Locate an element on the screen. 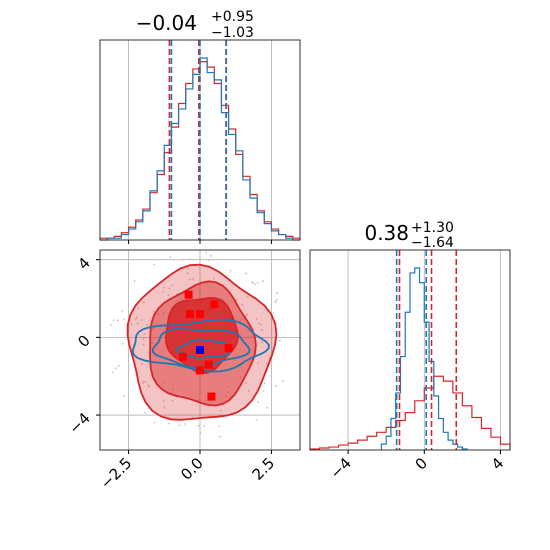  tick-label-y-2: 4 is located at coordinates (83, 263).